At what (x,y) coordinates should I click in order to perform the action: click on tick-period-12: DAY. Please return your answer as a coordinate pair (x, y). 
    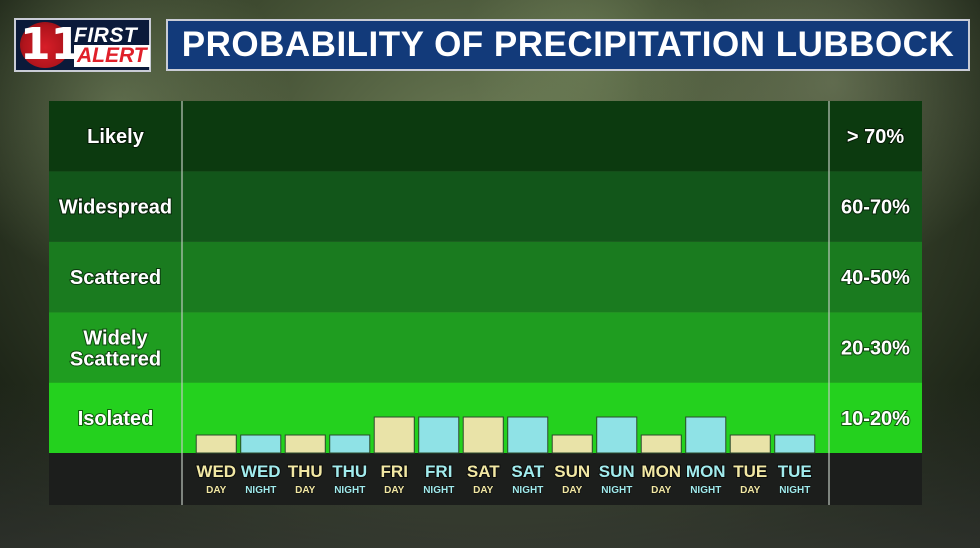
    Looking at the image, I should click on (750, 490).